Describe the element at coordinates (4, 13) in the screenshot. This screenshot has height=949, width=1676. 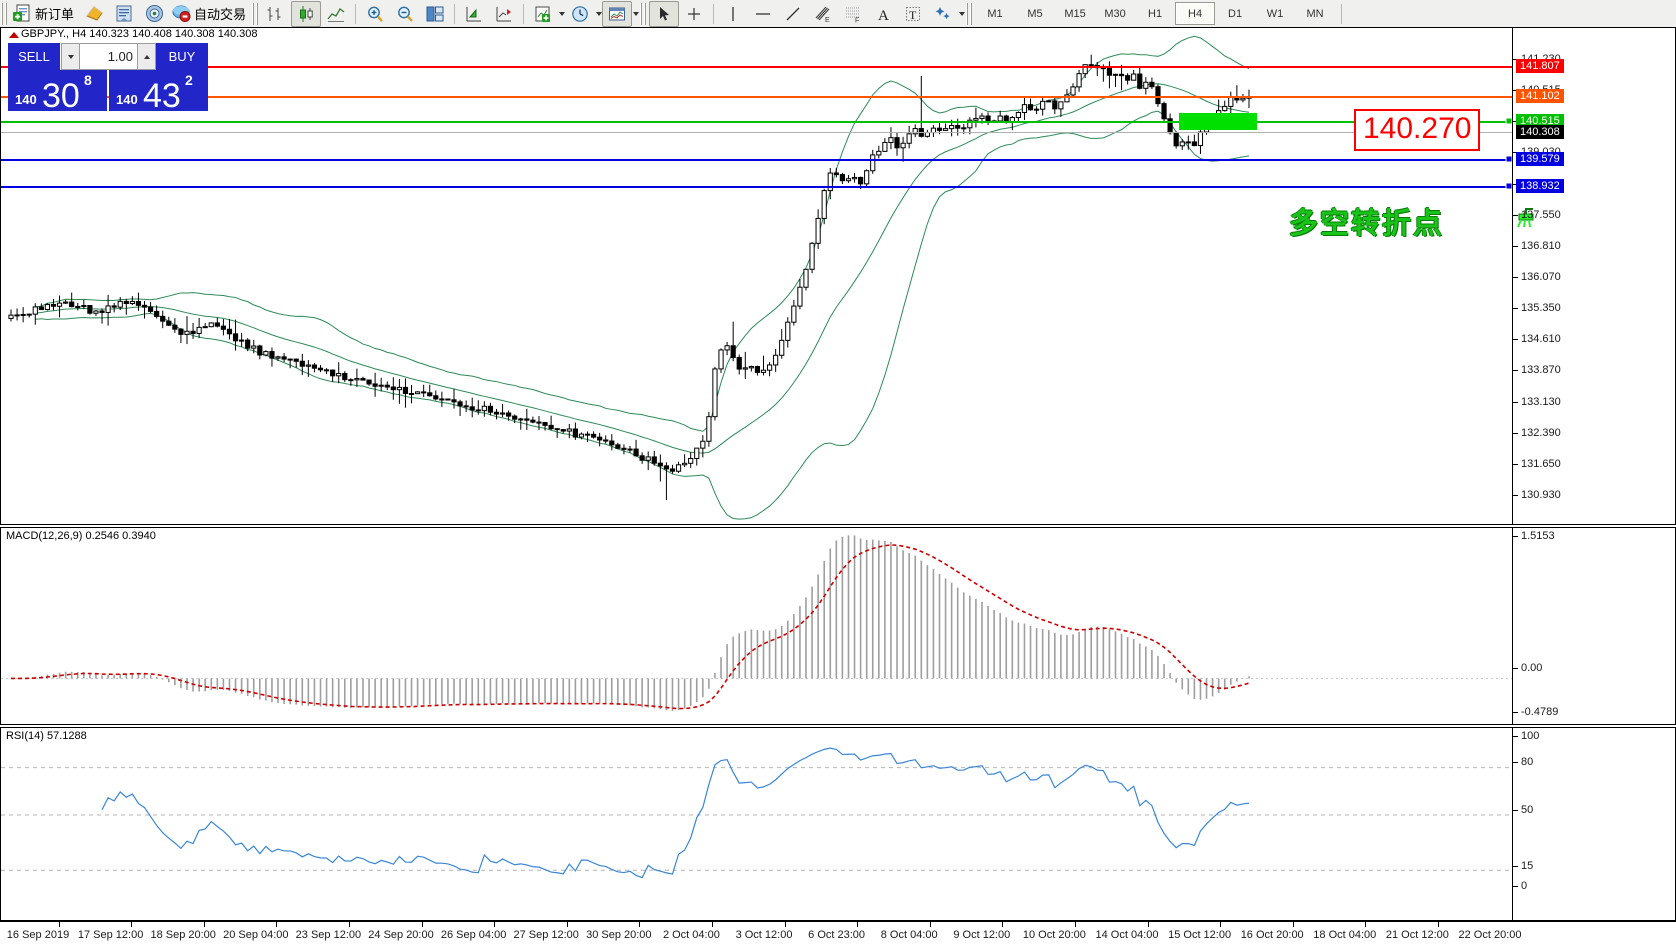
I see `toolbar-grip` at that location.